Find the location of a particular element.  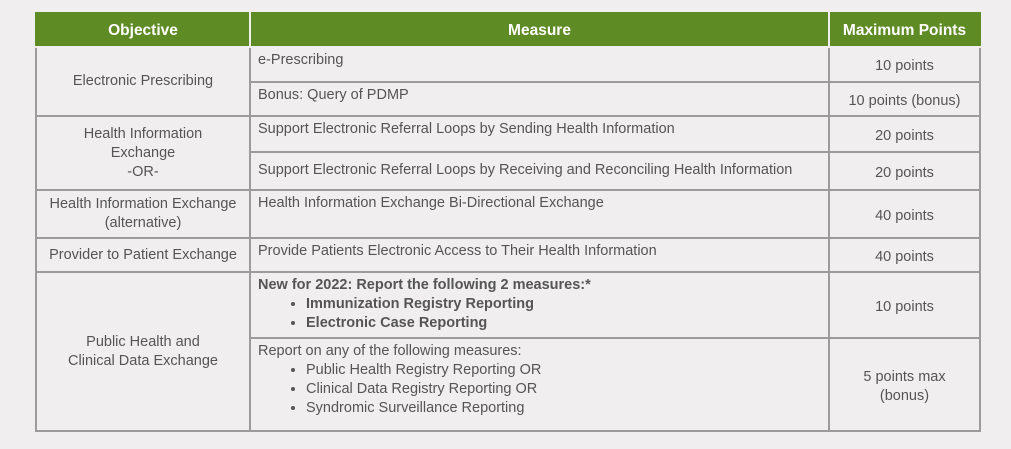

measure-query-pdmp: Bonus: Query of PDMP is located at coordinates (539, 99).